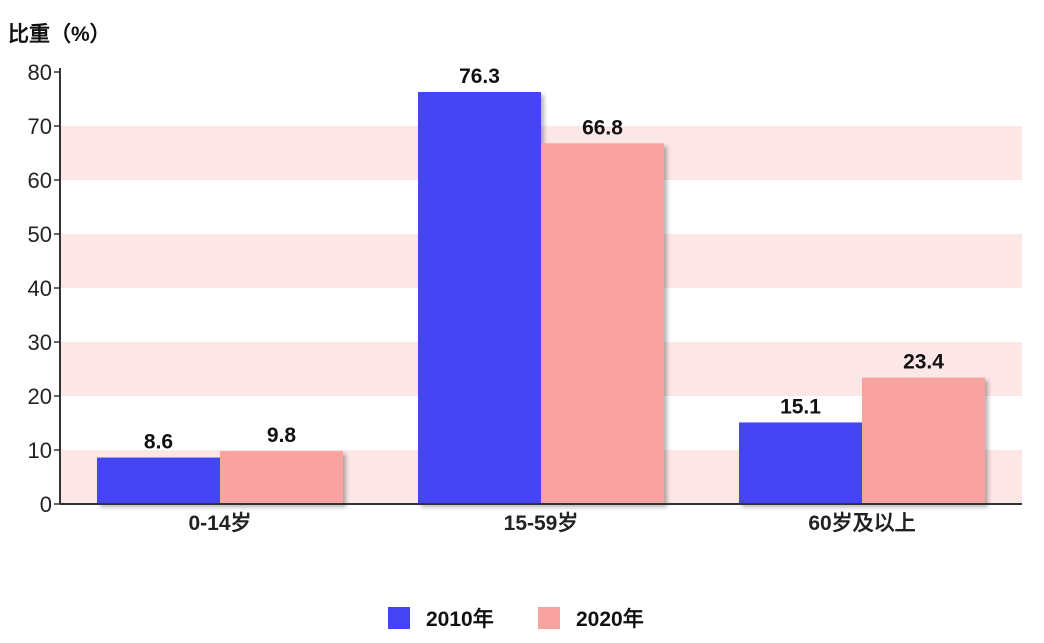  I want to click on y-tick-label: 50, so click(40, 234).